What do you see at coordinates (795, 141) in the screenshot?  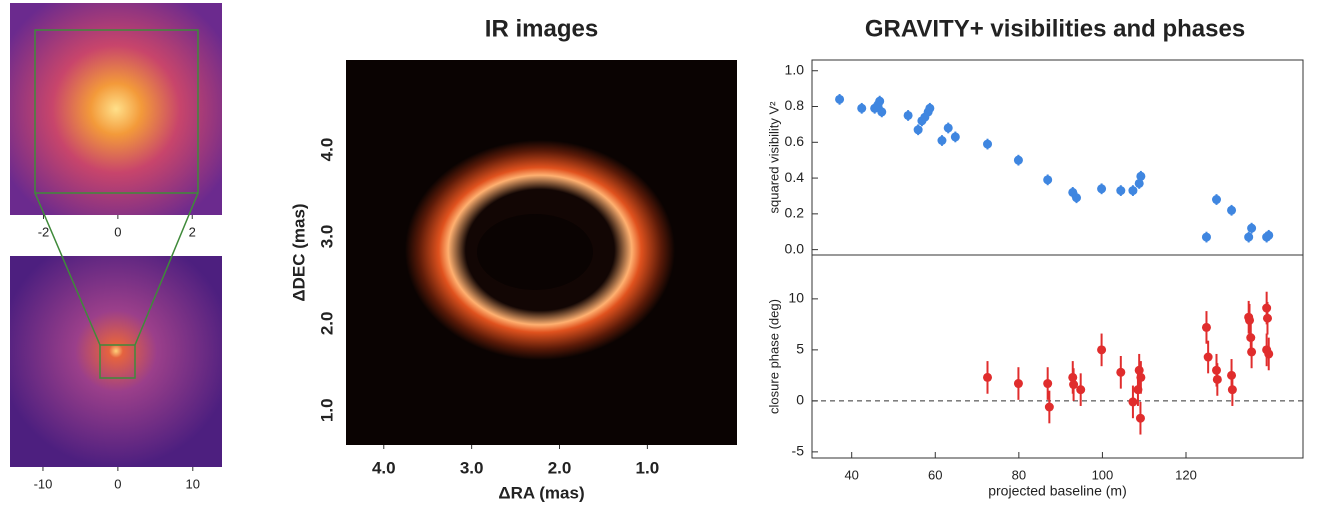 I see `y-tick-label: 0.6` at bounding box center [795, 141].